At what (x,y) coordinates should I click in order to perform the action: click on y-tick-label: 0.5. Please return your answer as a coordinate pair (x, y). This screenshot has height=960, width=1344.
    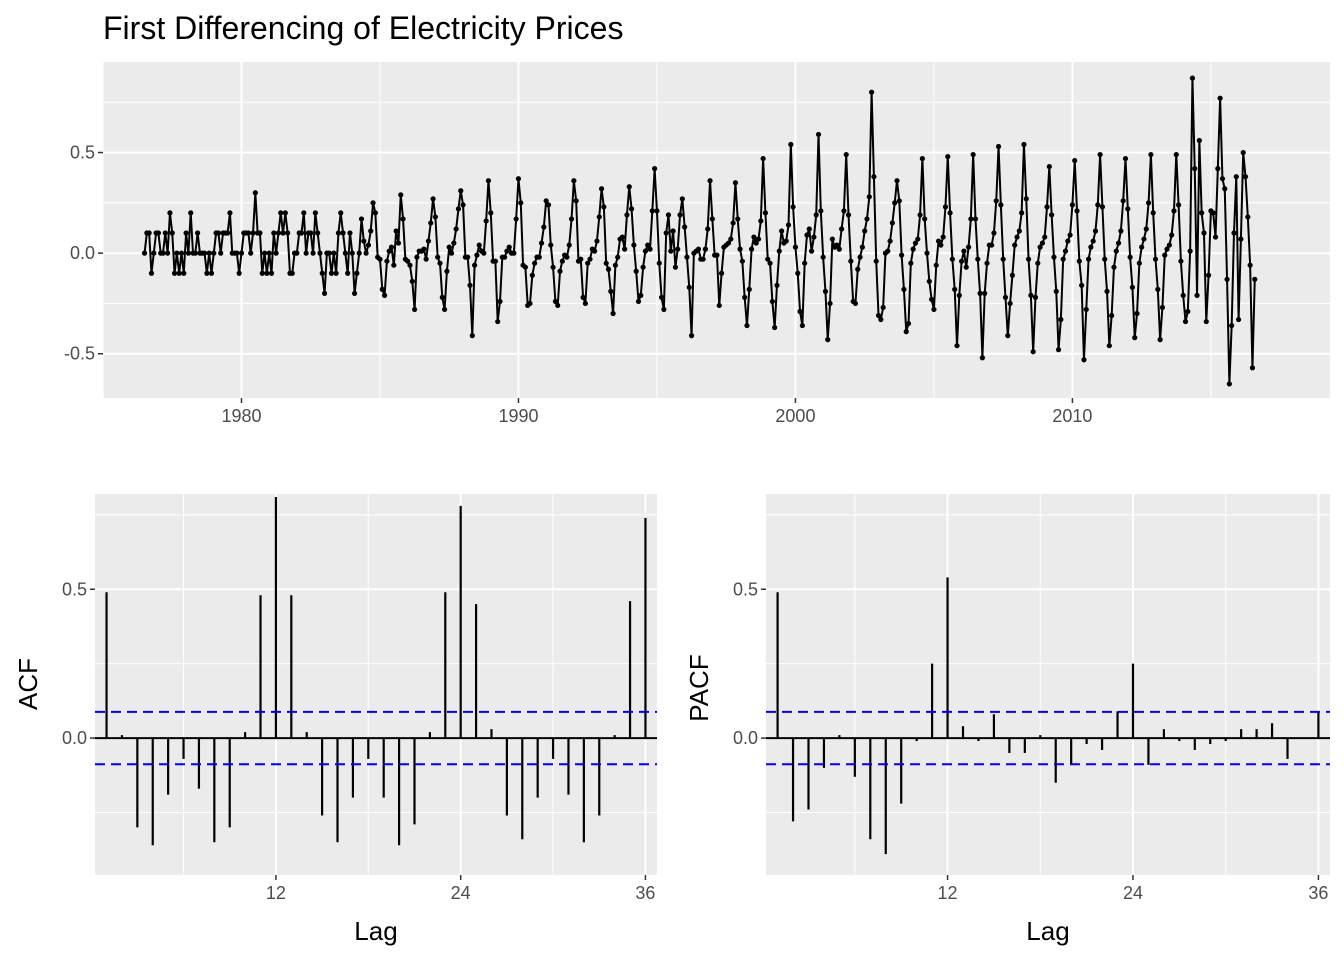
    Looking at the image, I should click on (82, 153).